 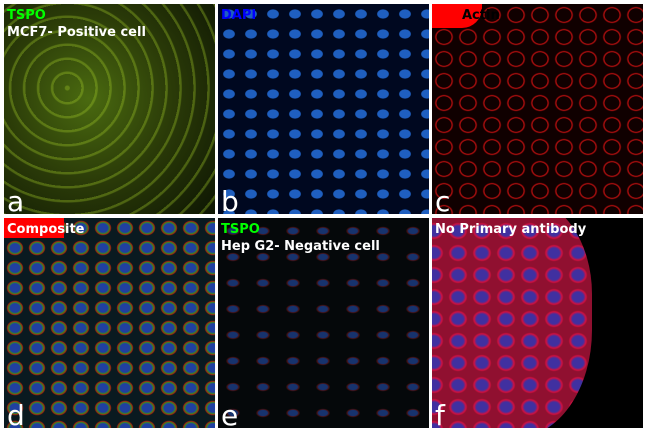 What do you see at coordinates (76, 32) in the screenshot?
I see `cell-line-label: MCF7- Positive cell` at bounding box center [76, 32].